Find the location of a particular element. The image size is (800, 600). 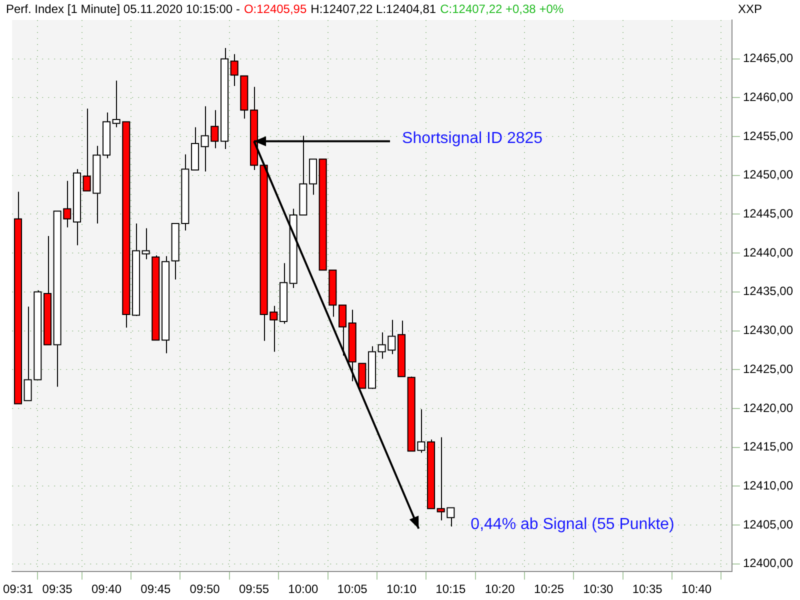

y-tick-label: 12410,00 is located at coordinates (768, 485).